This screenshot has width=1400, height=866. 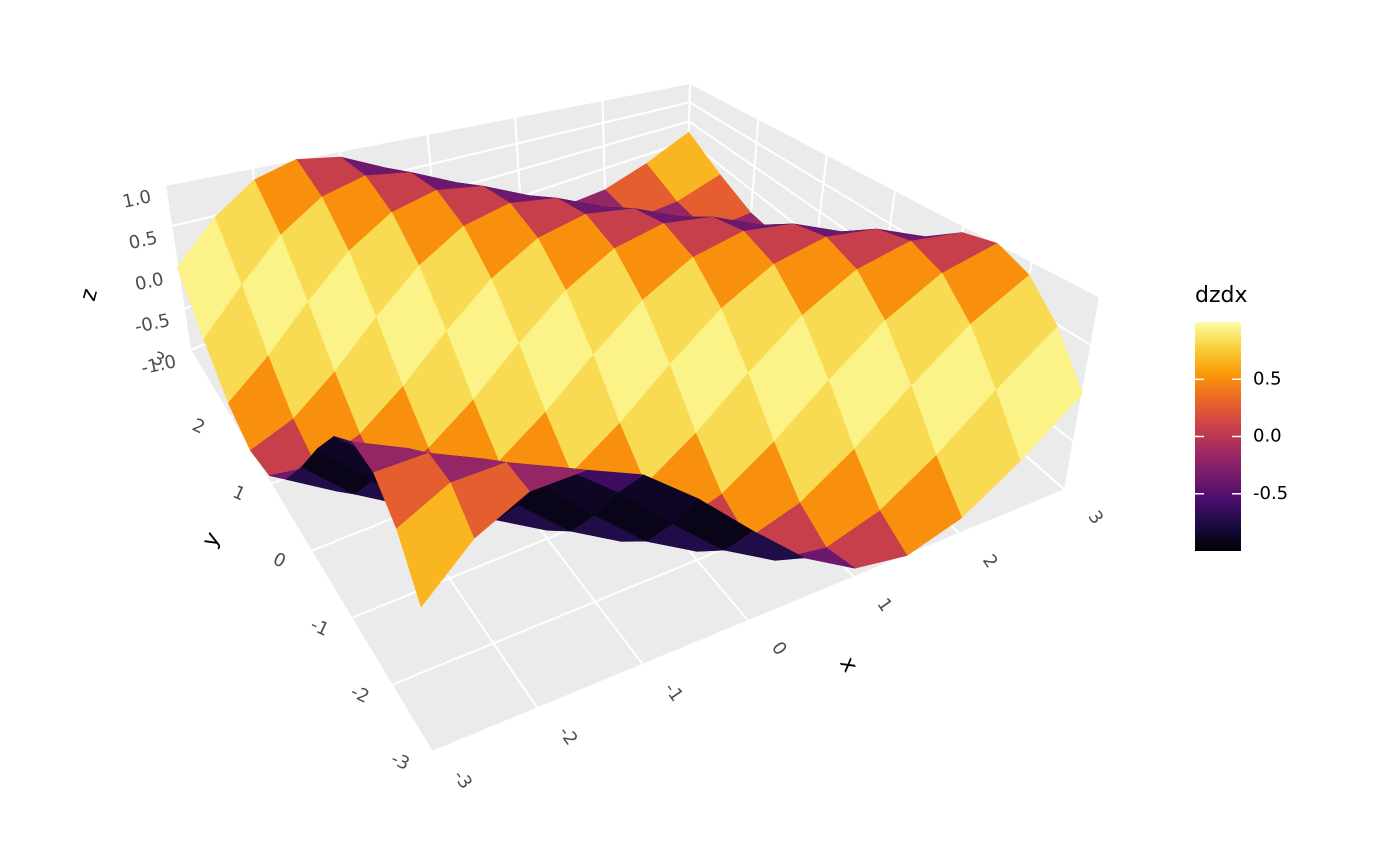 I want to click on z-tick-label: 0.0, so click(x=149, y=282).